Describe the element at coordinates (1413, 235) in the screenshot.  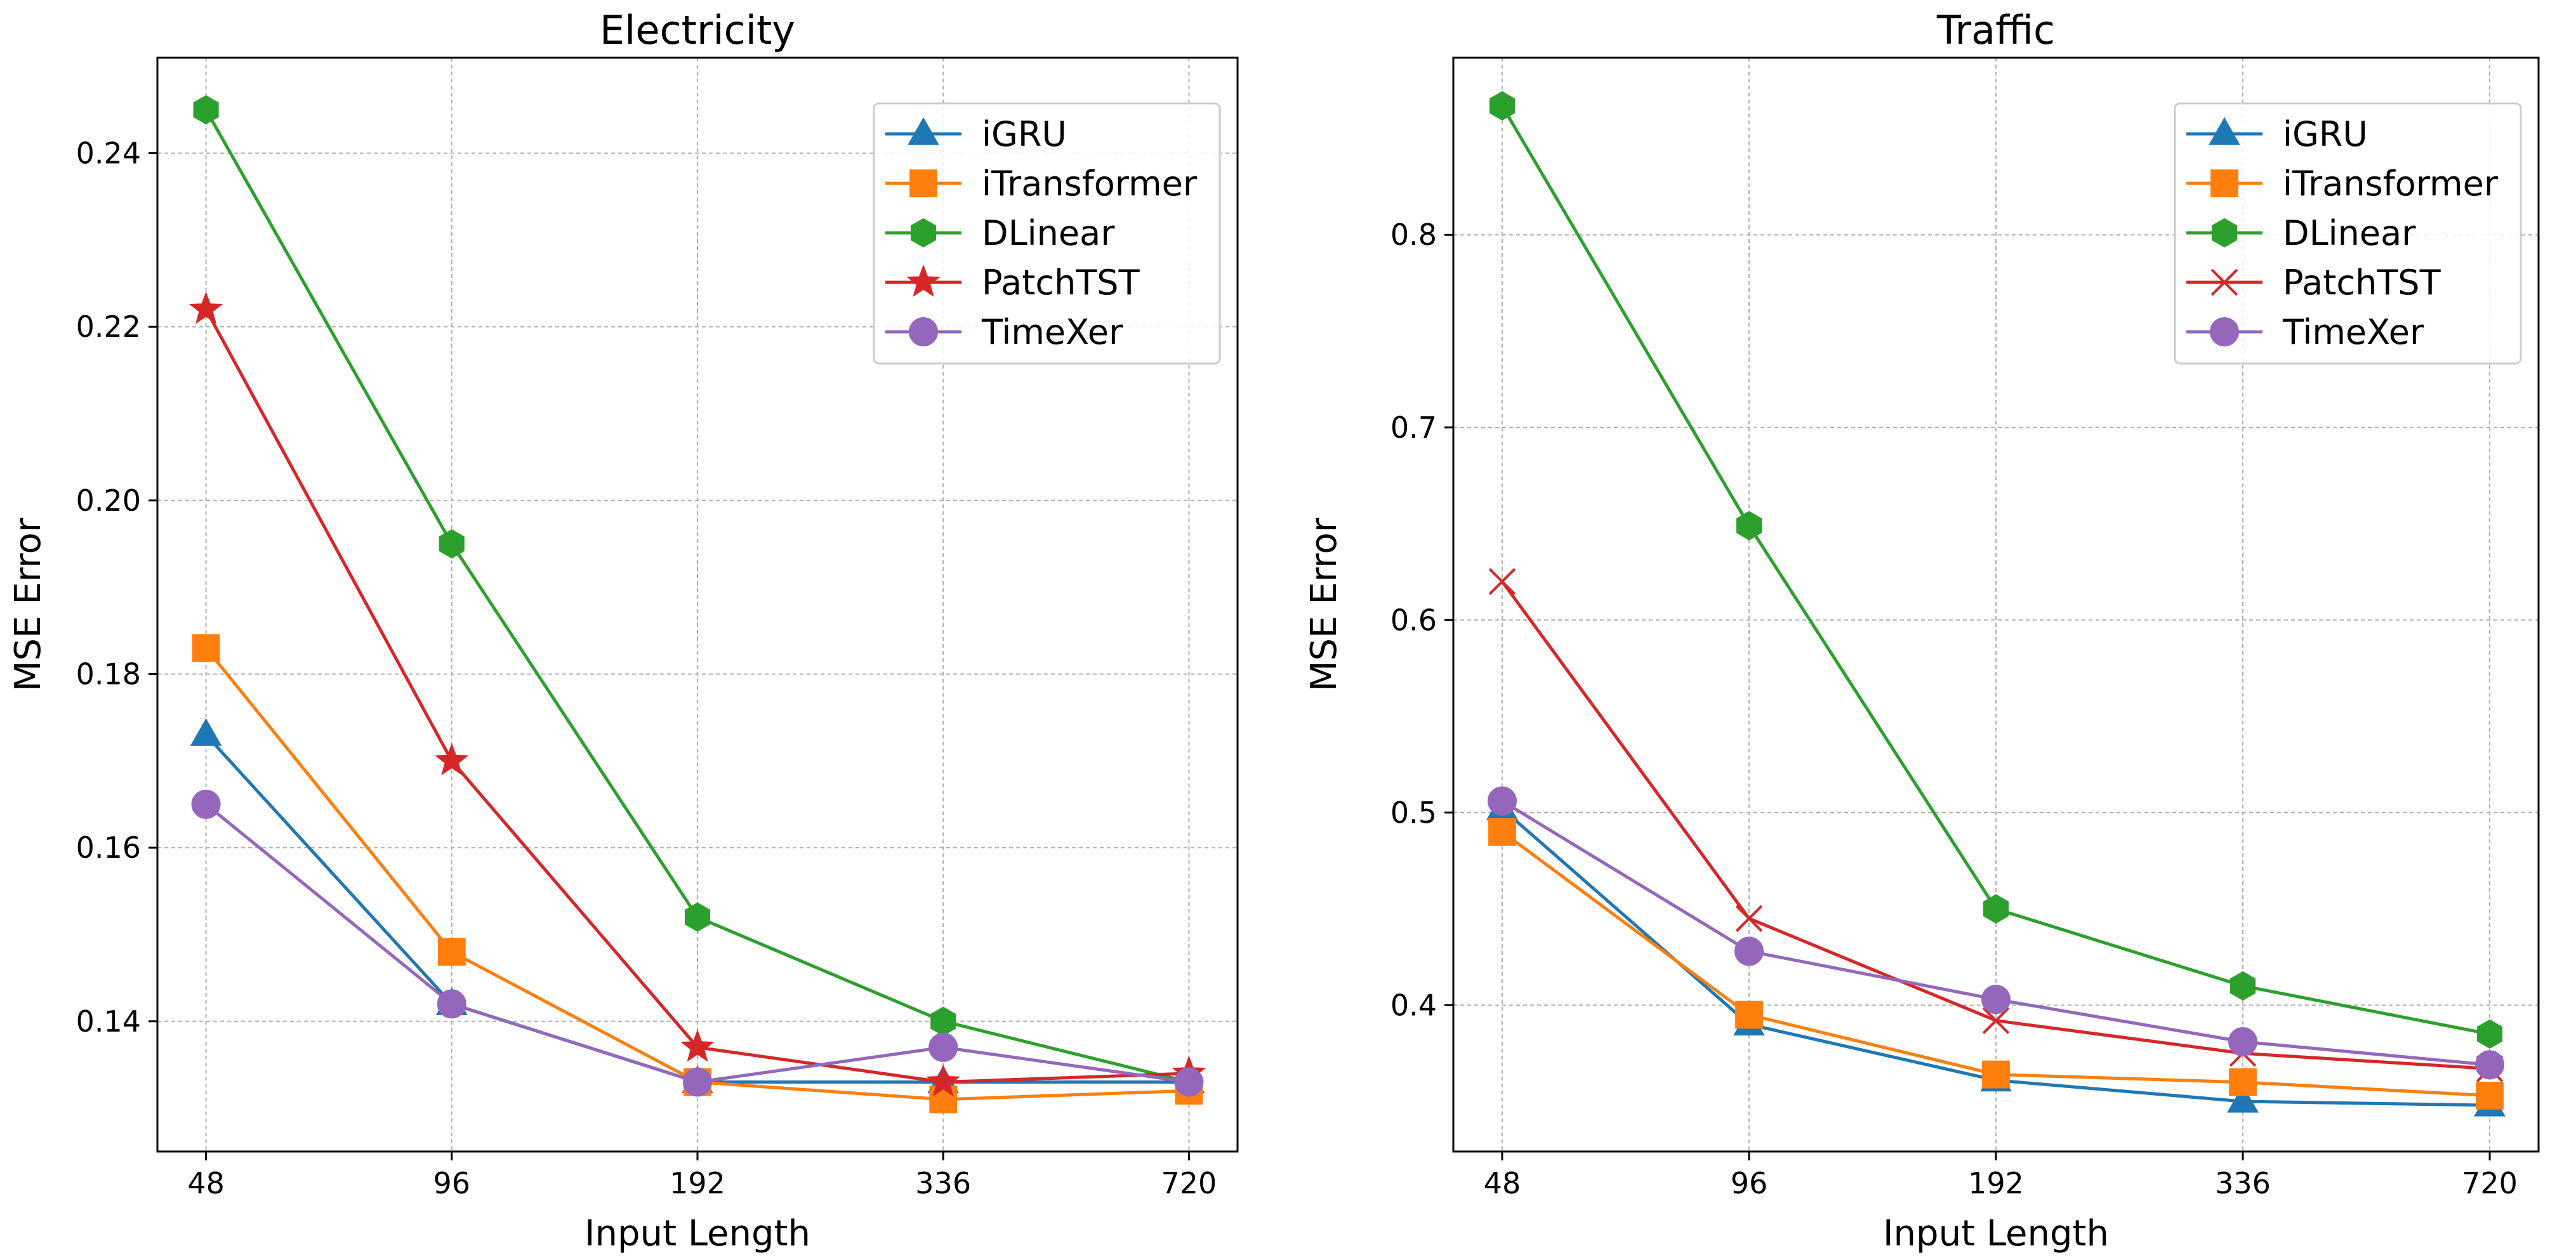
I see `y-tick-label: 0.8` at that location.